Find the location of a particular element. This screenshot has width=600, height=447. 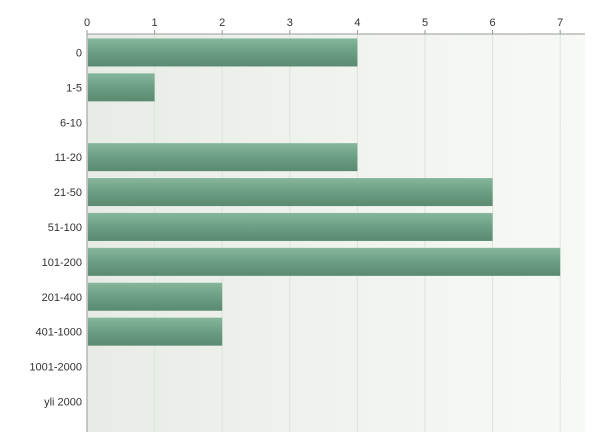

x-tick-label-6: 6 is located at coordinates (493, 23).